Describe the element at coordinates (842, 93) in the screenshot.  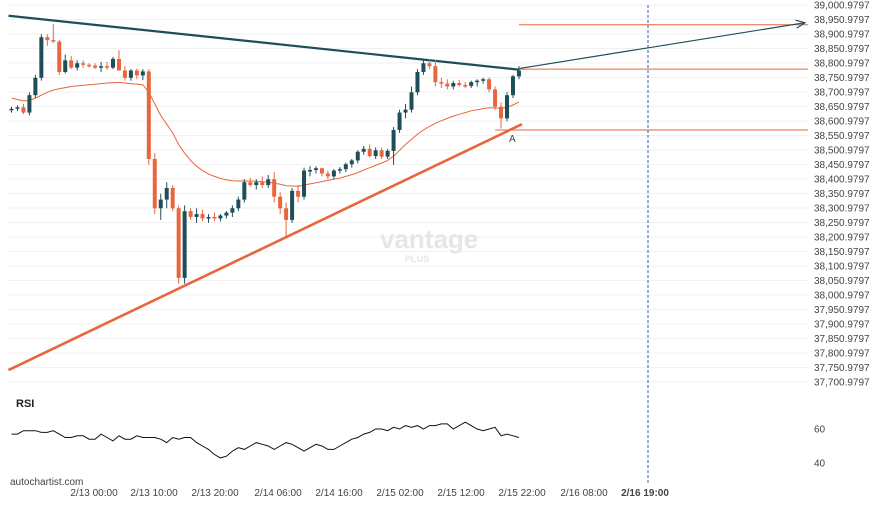
I see `y-tick-label: 38,700.9797` at that location.